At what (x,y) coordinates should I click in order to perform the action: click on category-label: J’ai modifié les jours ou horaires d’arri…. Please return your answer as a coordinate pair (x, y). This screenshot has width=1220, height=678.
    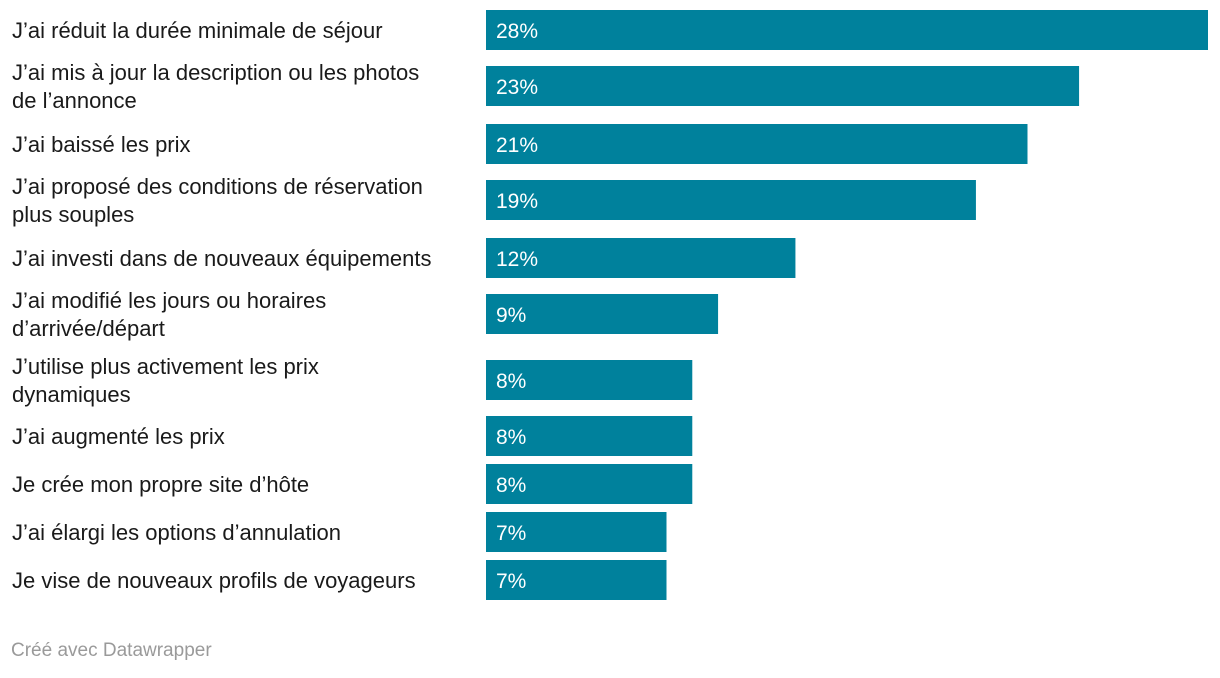
    Looking at the image, I should click on (169, 314).